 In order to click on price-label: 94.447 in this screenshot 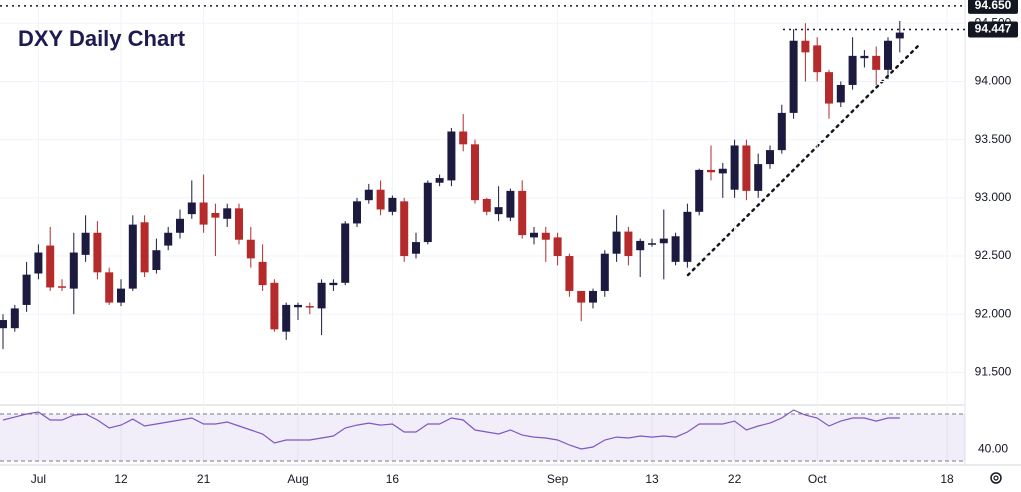, I will do `click(993, 29)`.